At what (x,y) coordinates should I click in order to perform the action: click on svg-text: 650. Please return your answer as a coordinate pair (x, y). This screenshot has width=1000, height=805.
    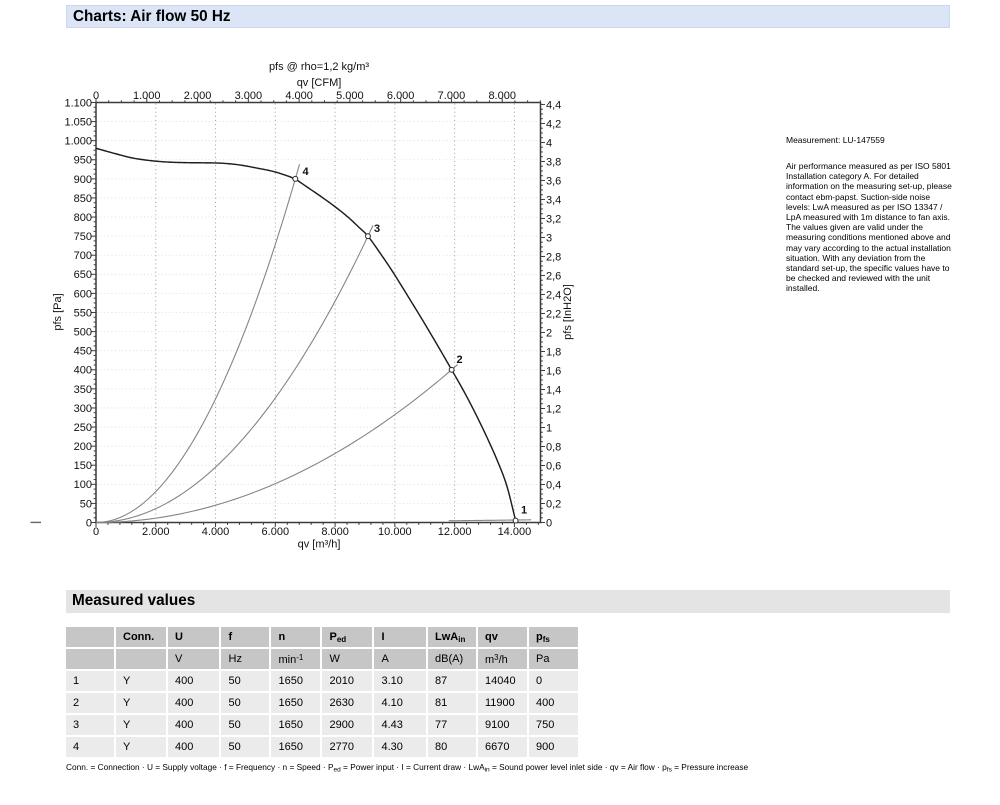
    Looking at the image, I should click on (83, 275).